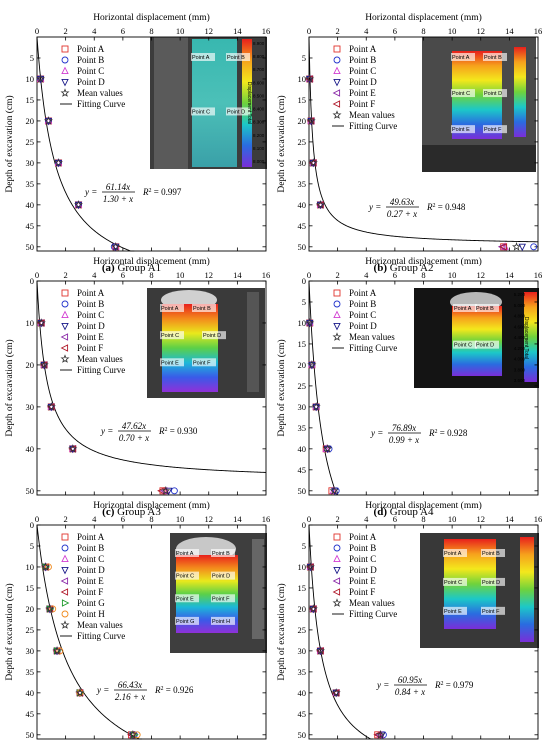 This screenshot has height=748, width=550. Describe the element at coordinates (463, 346) in the screenshot. I see `photo-point-label: Point C` at that location.